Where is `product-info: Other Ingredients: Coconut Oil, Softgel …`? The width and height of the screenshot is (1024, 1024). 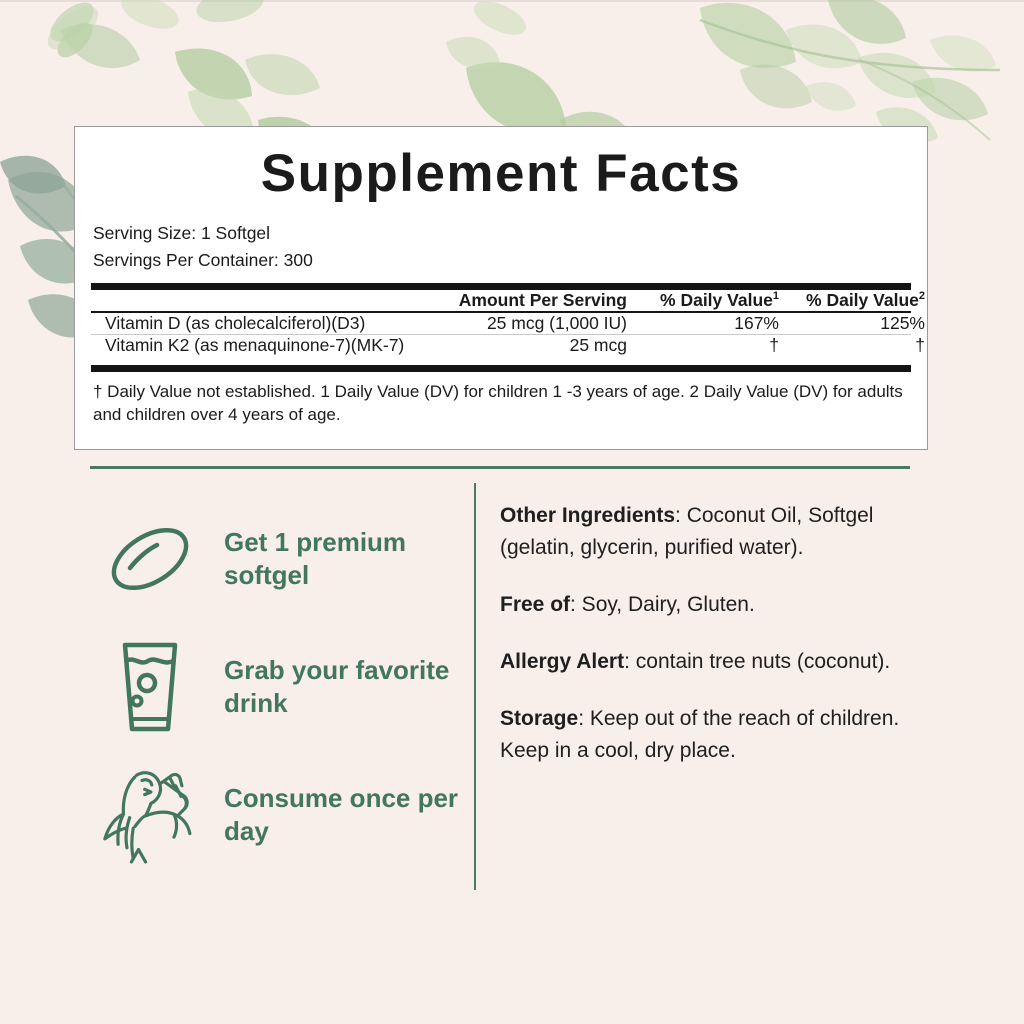 product-info: Other Ingredients: Coconut Oil, Softgel … is located at coordinates (704, 633).